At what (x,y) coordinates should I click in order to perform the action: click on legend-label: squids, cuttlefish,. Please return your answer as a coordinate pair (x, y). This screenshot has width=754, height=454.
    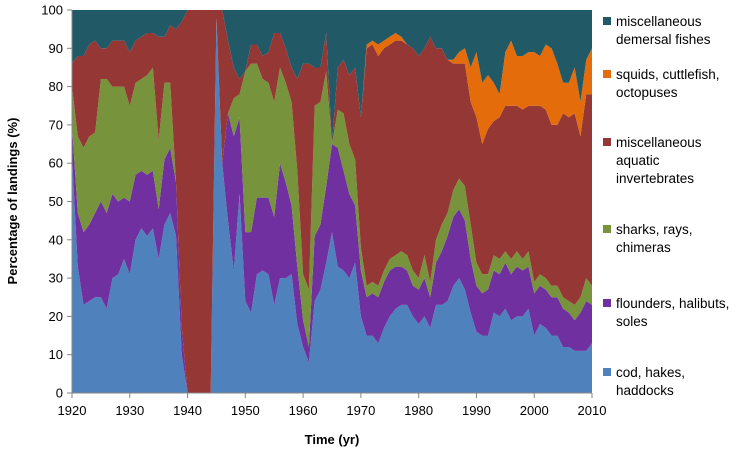
    Looking at the image, I should click on (668, 74).